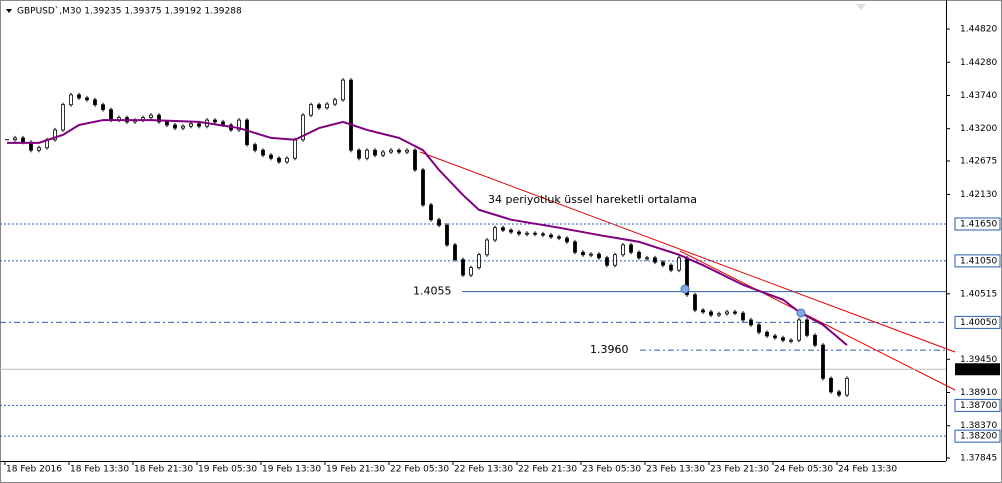 The image size is (1002, 483). What do you see at coordinates (547, 470) in the screenshot?
I see `x-tick-label: 22 Feb 21:30` at bounding box center [547, 470].